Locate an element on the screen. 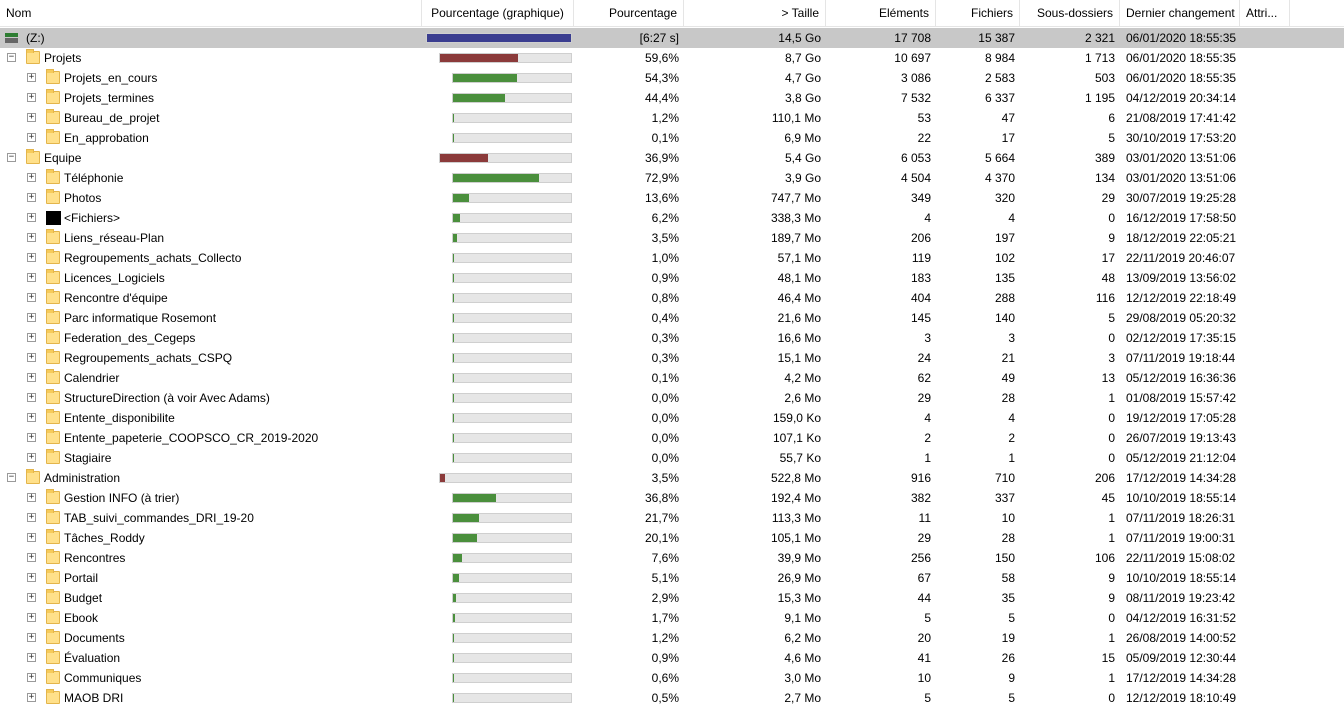 The image size is (1344, 710). size-value: 8,7 Go is located at coordinates (802, 58).